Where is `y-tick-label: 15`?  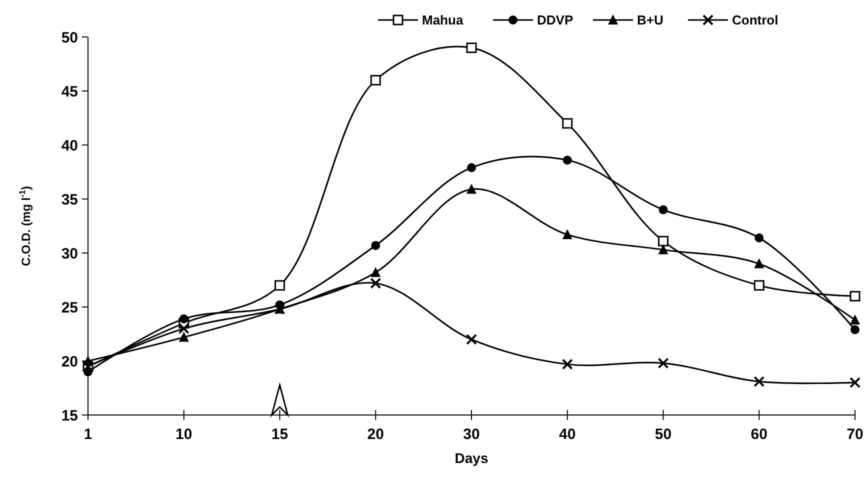 y-tick-label: 15 is located at coordinates (69, 415).